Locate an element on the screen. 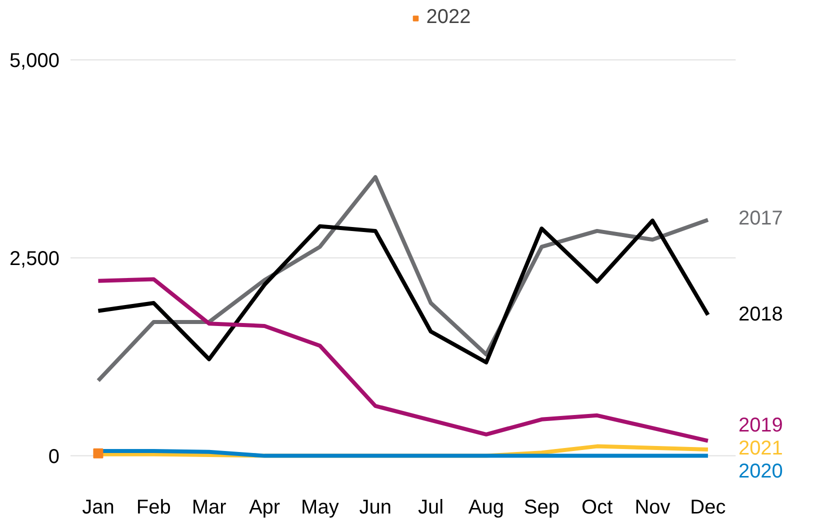 This screenshot has height=521, width=815. series-label: 2020 is located at coordinates (760, 471).